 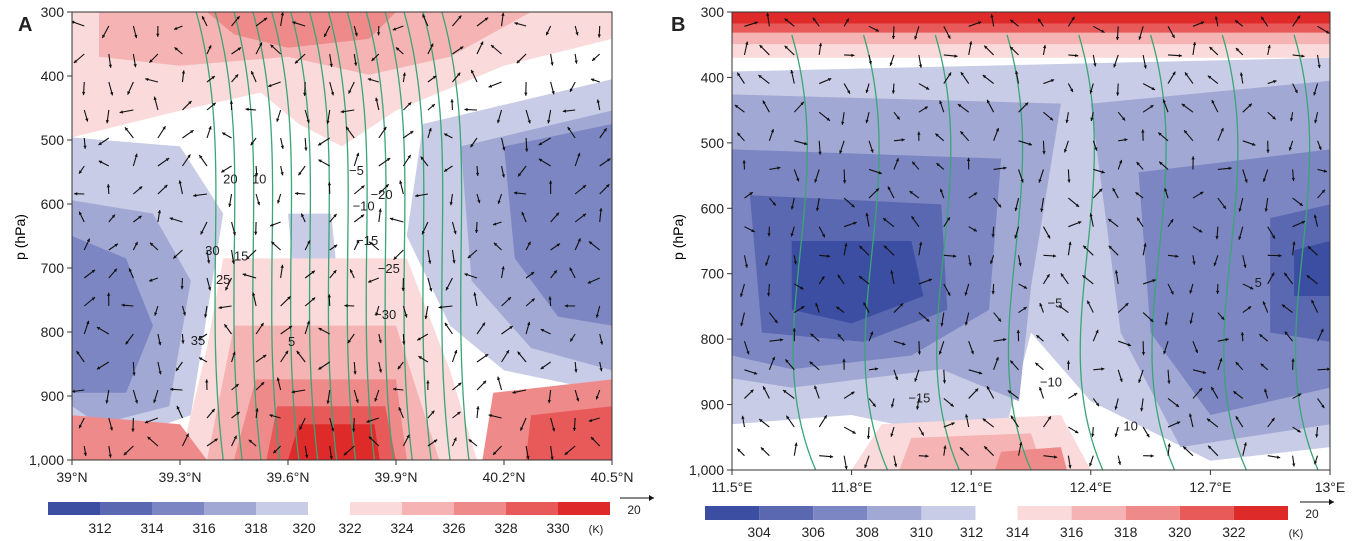 I want to click on colorbar-tick-label: 322, so click(x=350, y=528).